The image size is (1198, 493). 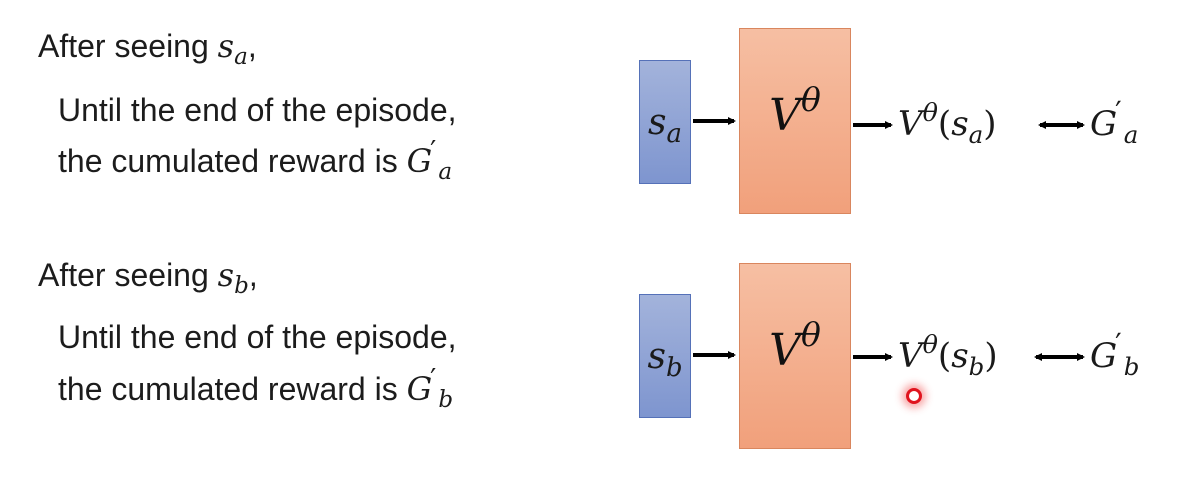 I want to click on target-return-b: G′b, so click(x=1115, y=354).